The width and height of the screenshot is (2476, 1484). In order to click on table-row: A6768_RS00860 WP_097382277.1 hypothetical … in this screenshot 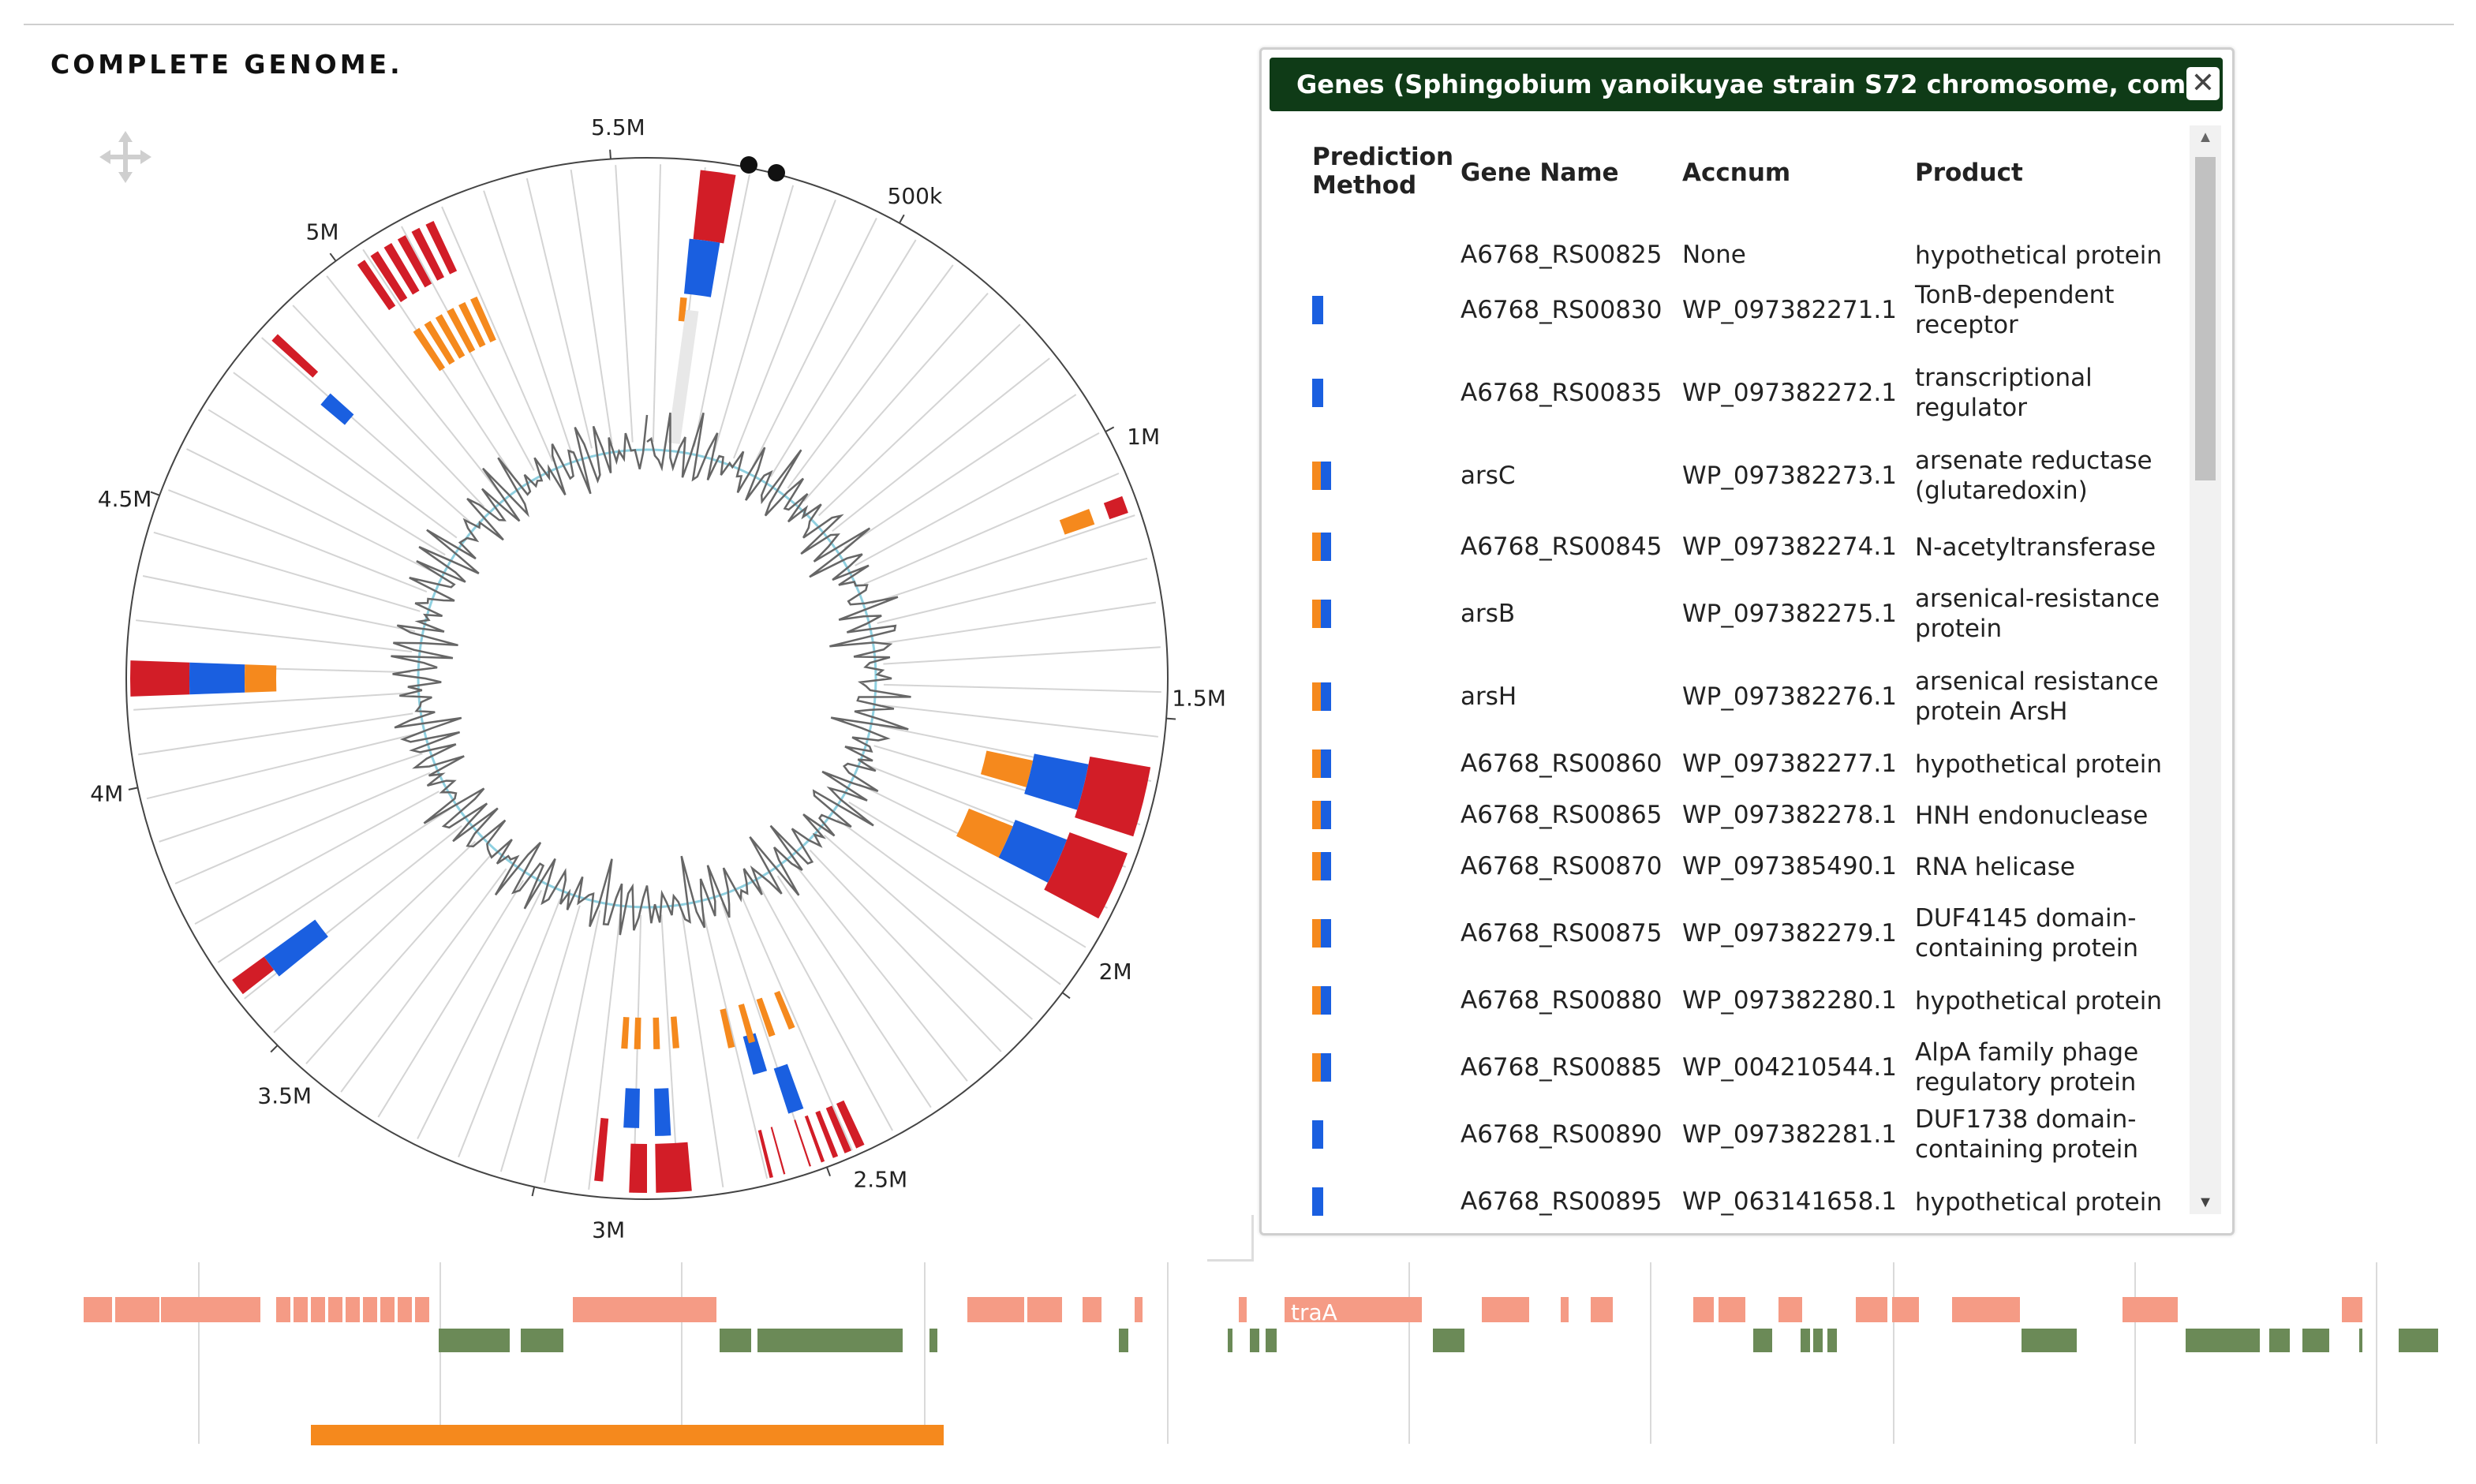, I will do `click(1727, 771)`.